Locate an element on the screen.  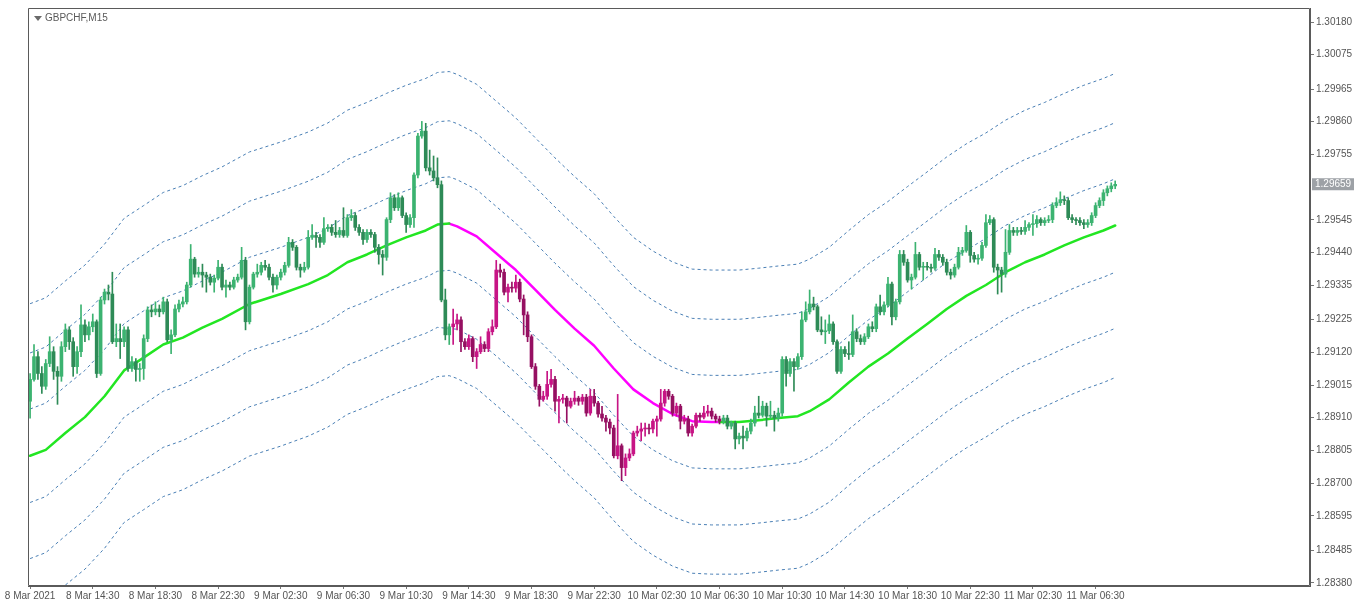
x-tick-label: 11 Mar 02:30 is located at coordinates (1033, 595).